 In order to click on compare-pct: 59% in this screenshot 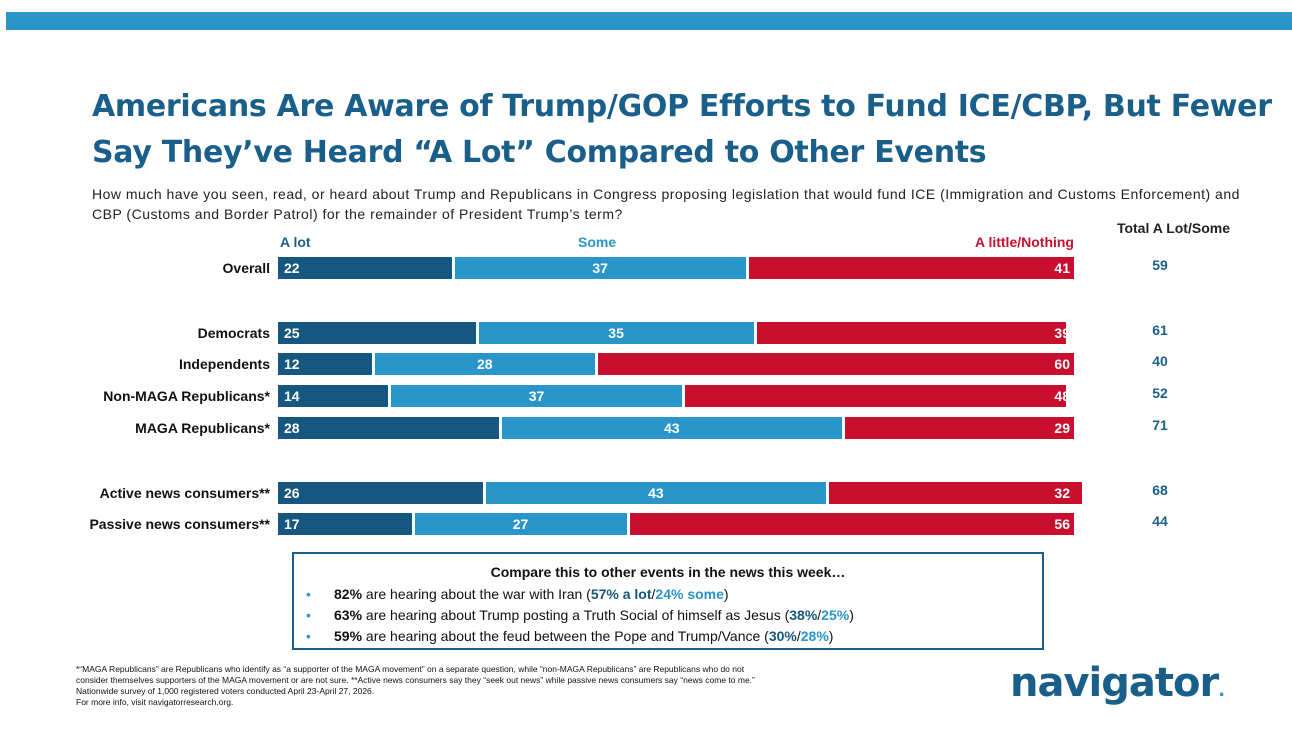, I will do `click(348, 636)`.